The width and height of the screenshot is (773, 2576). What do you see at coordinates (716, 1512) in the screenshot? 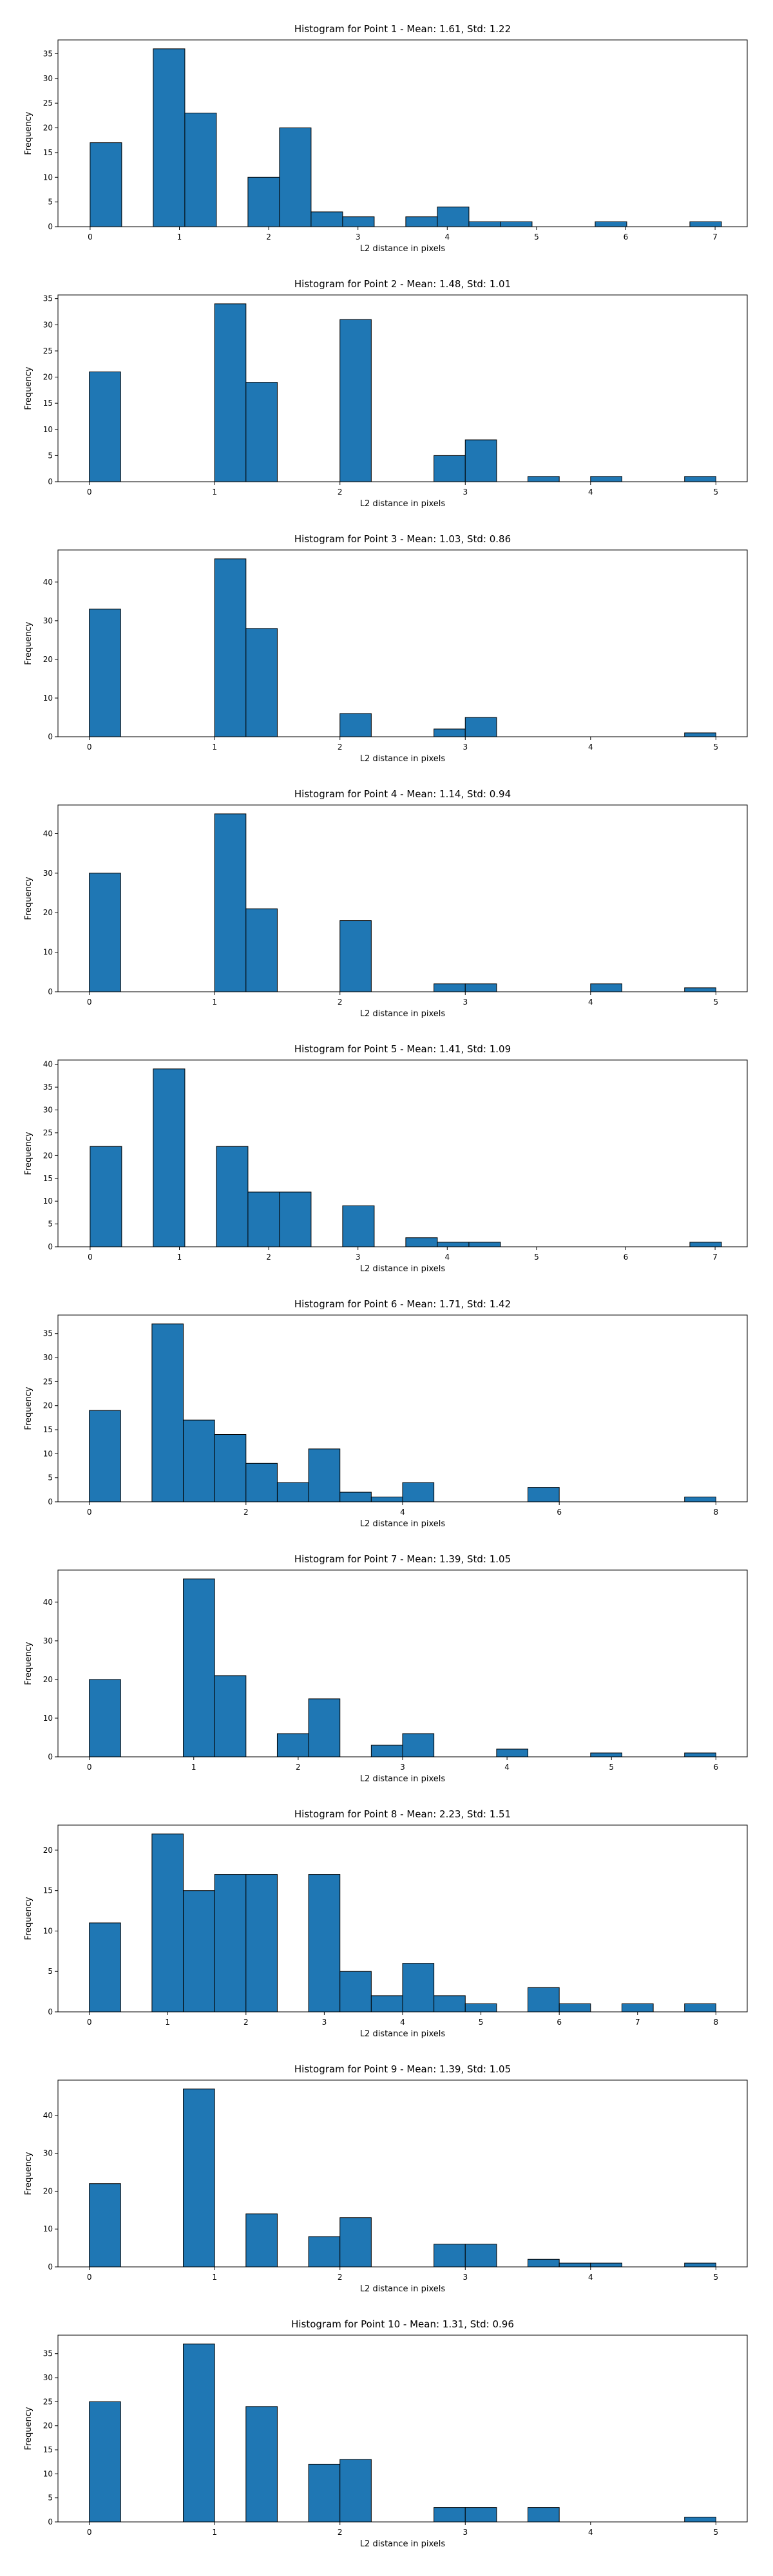
I see `x-tick-label: 8` at bounding box center [716, 1512].